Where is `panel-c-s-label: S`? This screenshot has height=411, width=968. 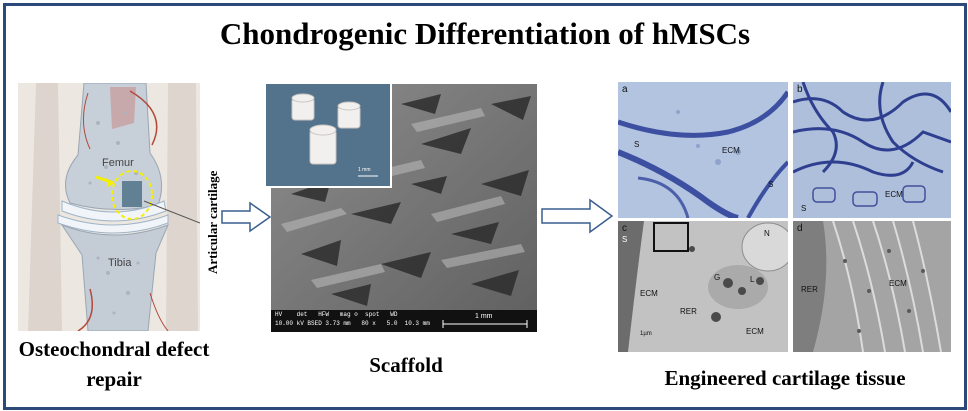 panel-c-s-label: S is located at coordinates (625, 239).